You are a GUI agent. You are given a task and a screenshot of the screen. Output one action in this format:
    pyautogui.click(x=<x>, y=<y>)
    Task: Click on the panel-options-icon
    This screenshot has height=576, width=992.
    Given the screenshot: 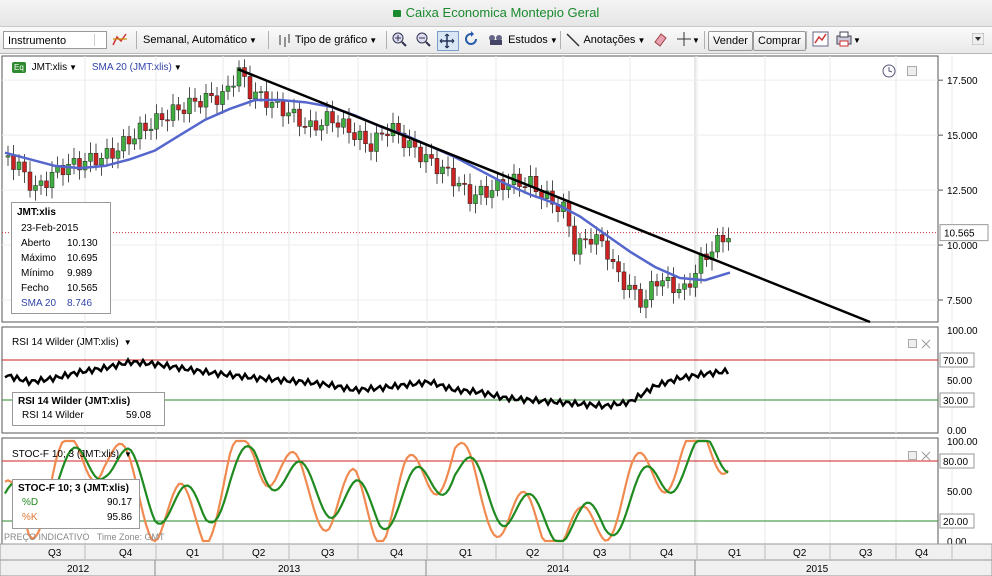 What is the action you would take?
    pyautogui.click(x=912, y=72)
    